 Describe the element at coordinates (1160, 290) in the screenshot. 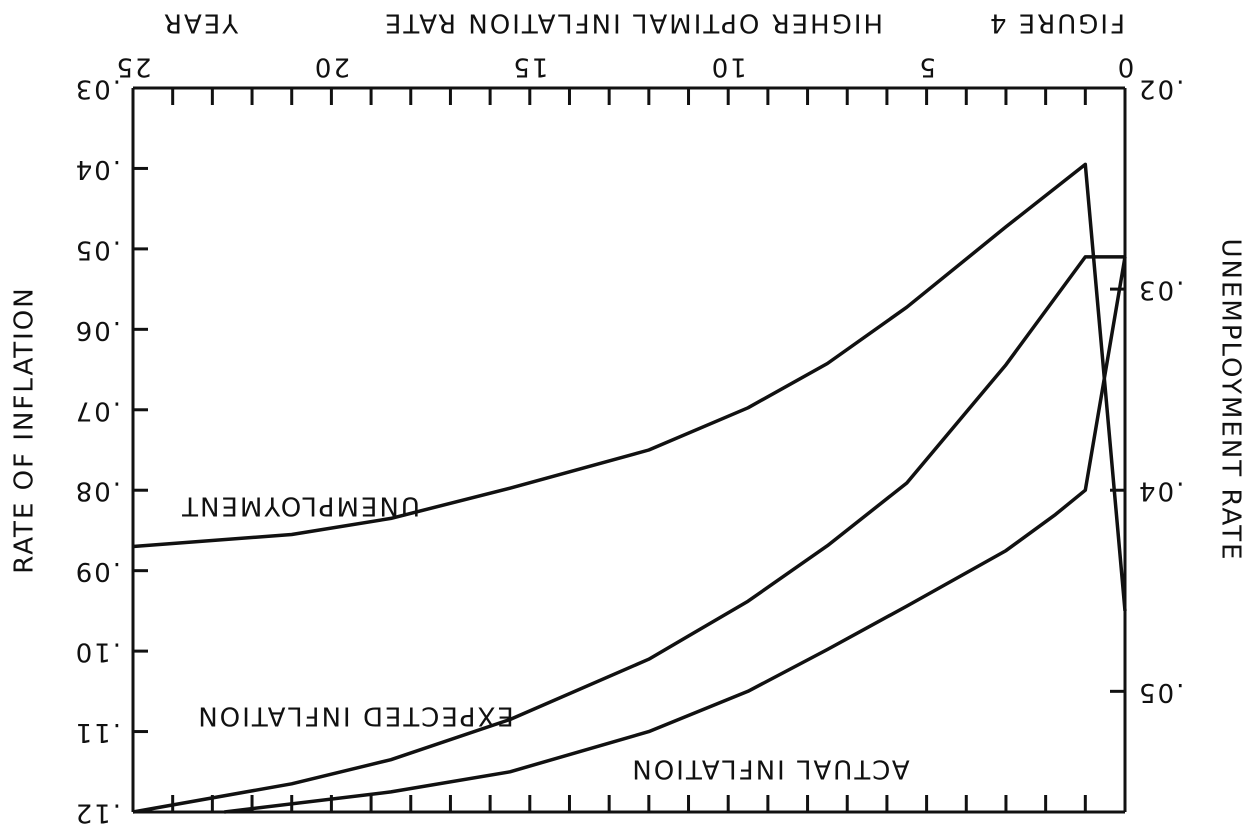

I see `y-tick-label: .03` at that location.